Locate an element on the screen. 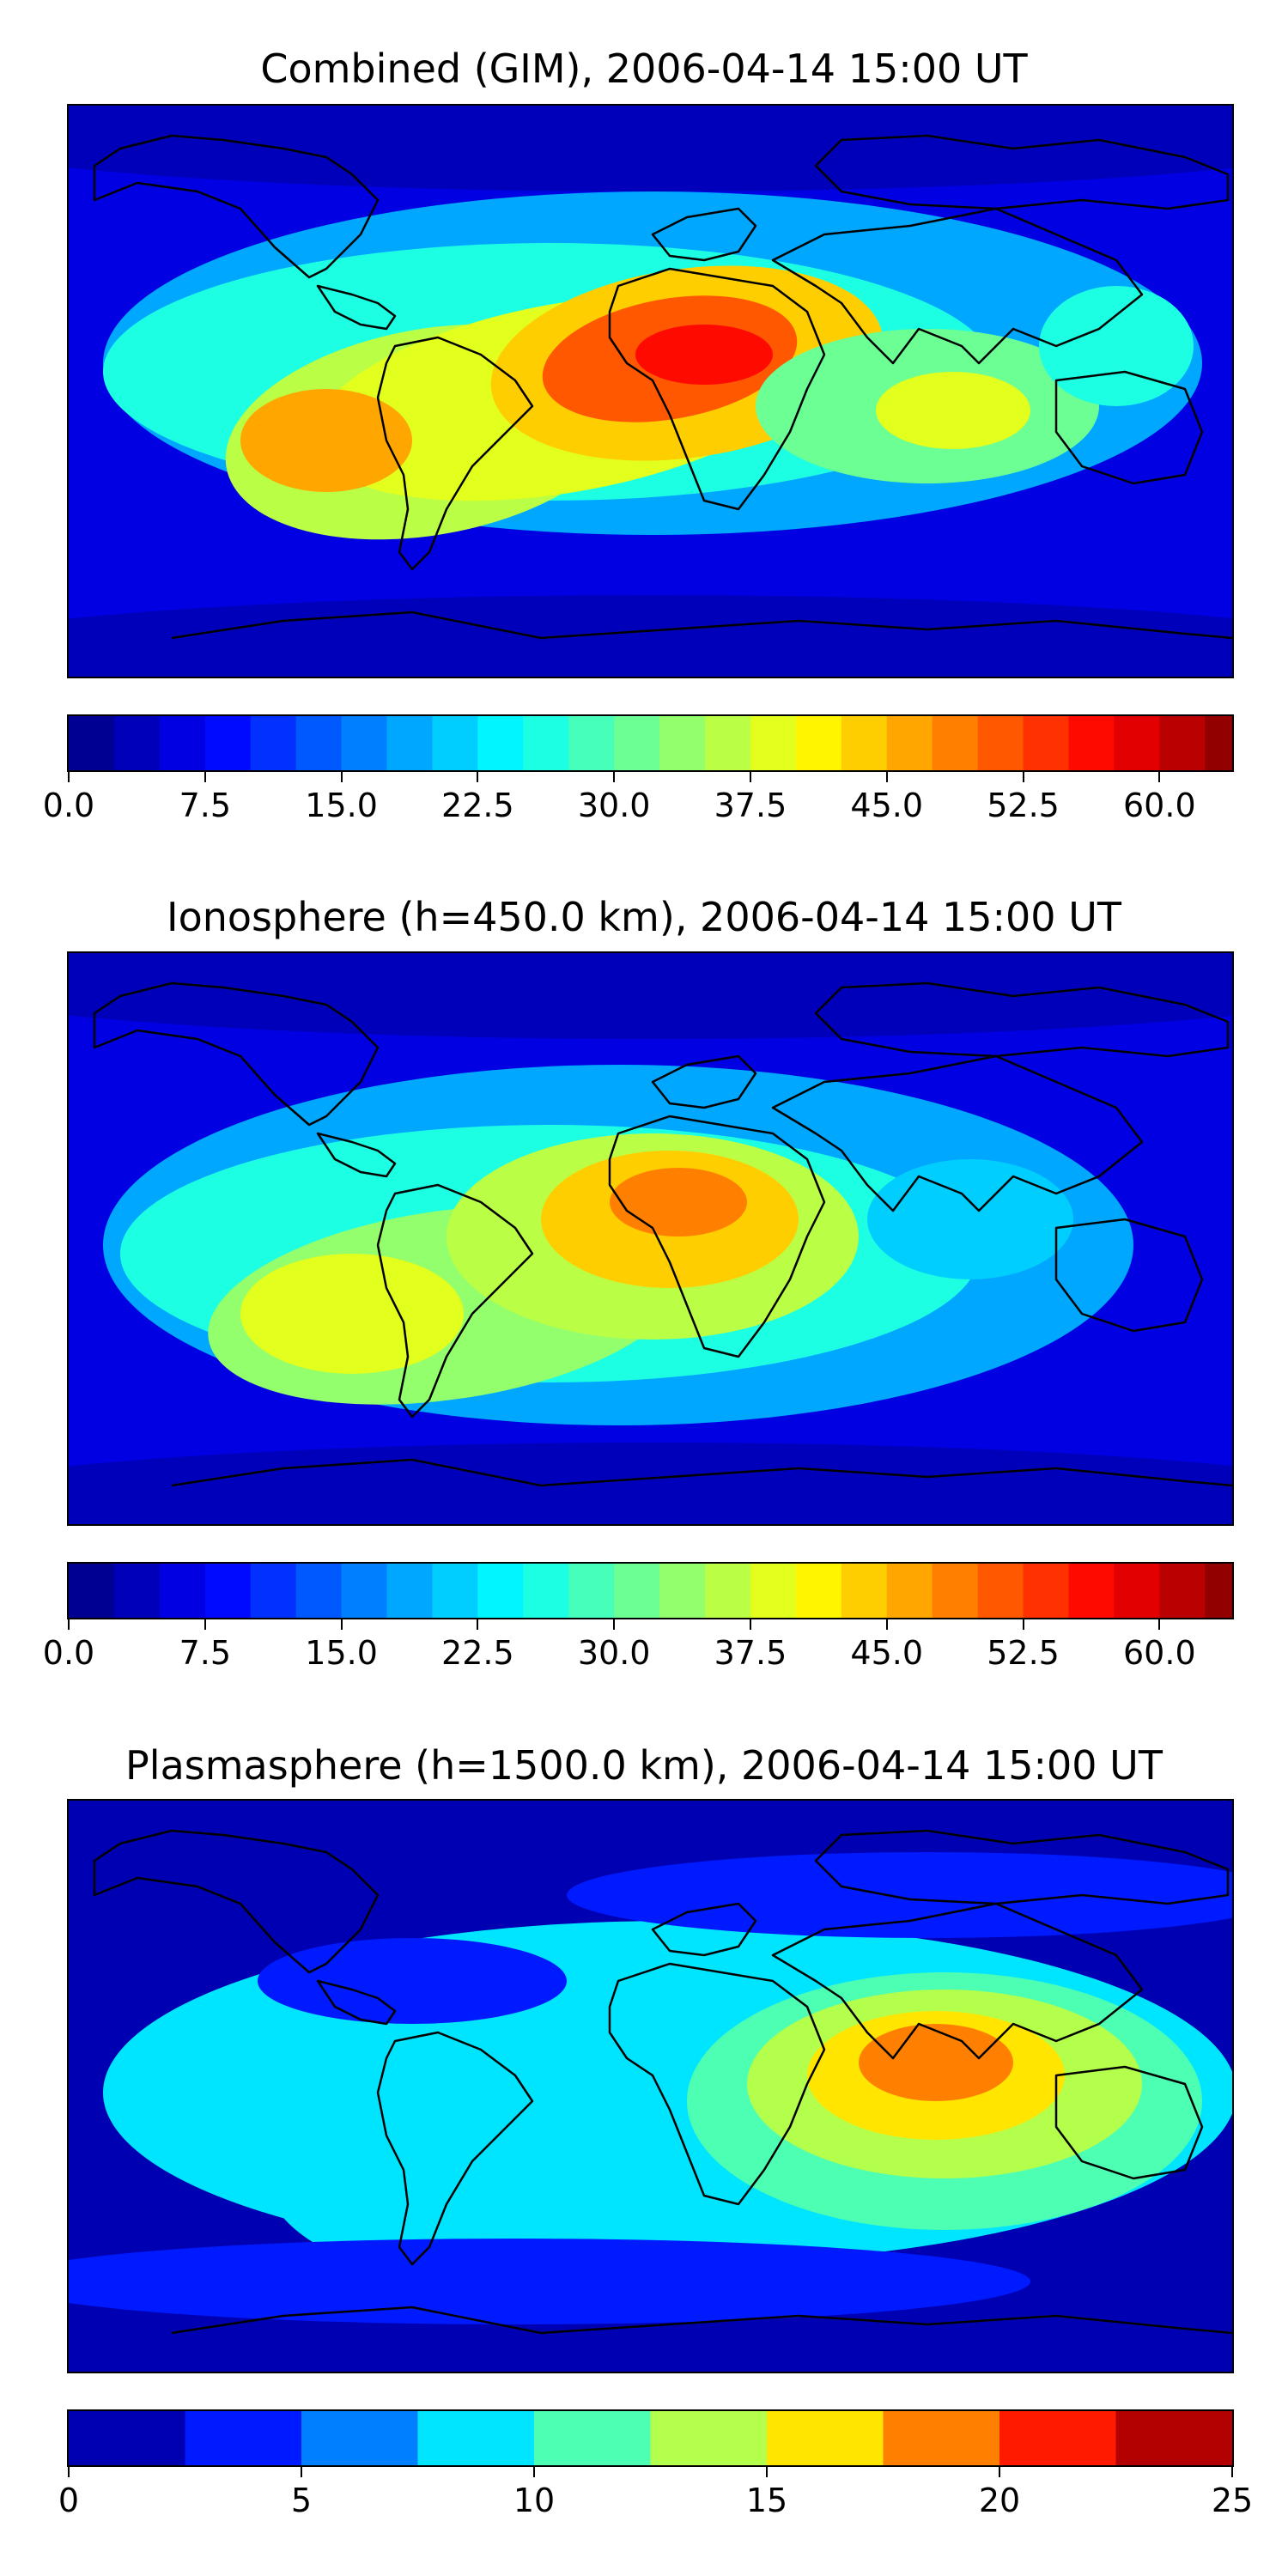  north-polar-band is located at coordinates (651, 996).